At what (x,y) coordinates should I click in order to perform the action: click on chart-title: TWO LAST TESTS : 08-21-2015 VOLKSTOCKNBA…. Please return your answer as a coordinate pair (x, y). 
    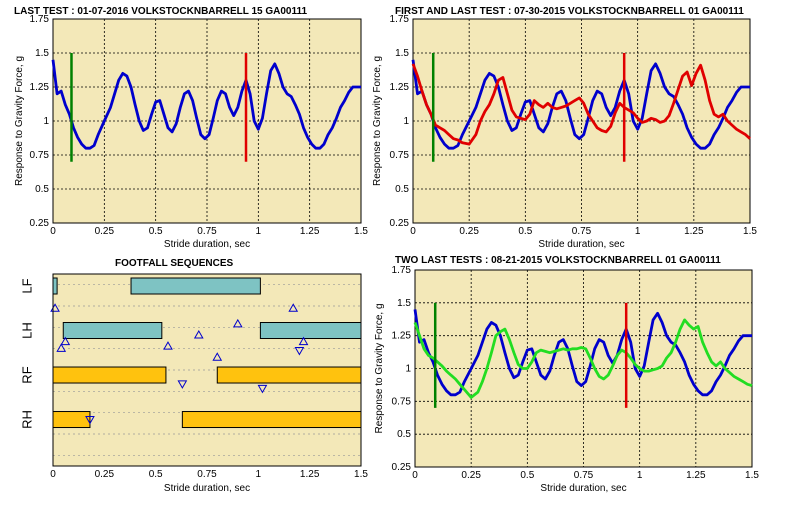
    Looking at the image, I should click on (558, 260).